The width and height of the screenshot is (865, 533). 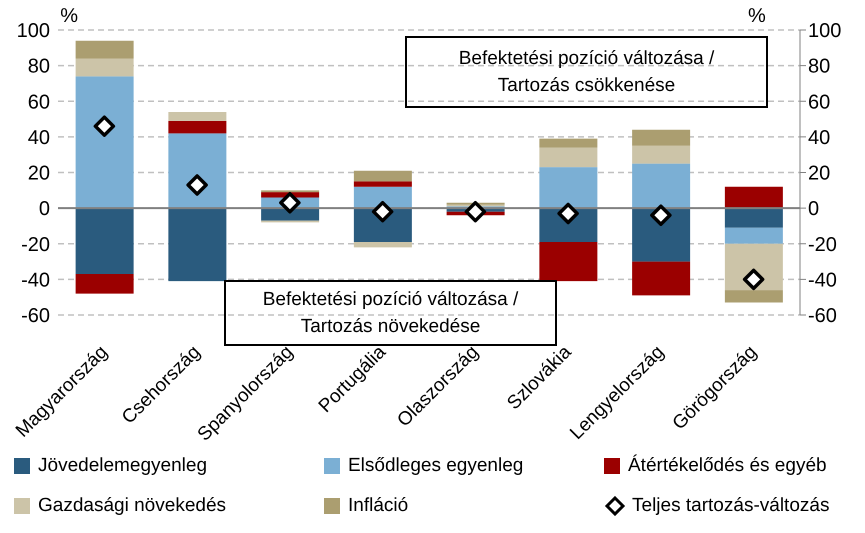 What do you see at coordinates (436, 466) in the screenshot?
I see `legend-label: Elsődleges egyenleg` at bounding box center [436, 466].